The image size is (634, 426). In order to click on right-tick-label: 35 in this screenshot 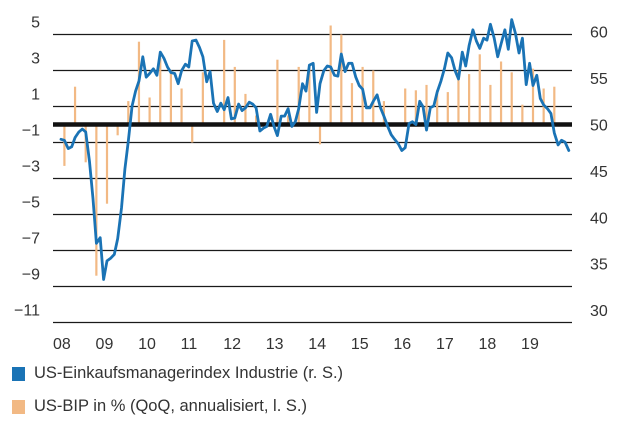, I will do `click(599, 265)`.